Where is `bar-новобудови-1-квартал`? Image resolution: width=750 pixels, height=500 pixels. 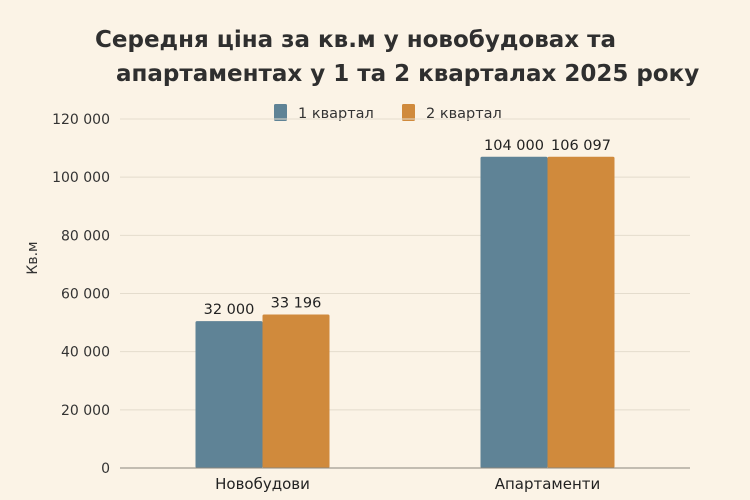 bar-новобудови-1-квартал is located at coordinates (229, 394).